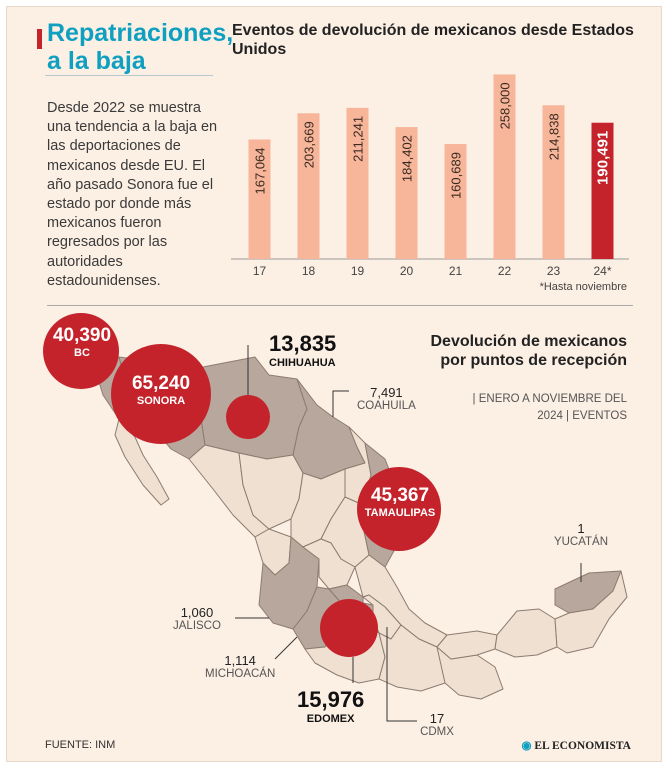 The width and height of the screenshot is (668, 768). Describe the element at coordinates (82, 335) in the screenshot. I see `bc-value: 40,390` at that location.